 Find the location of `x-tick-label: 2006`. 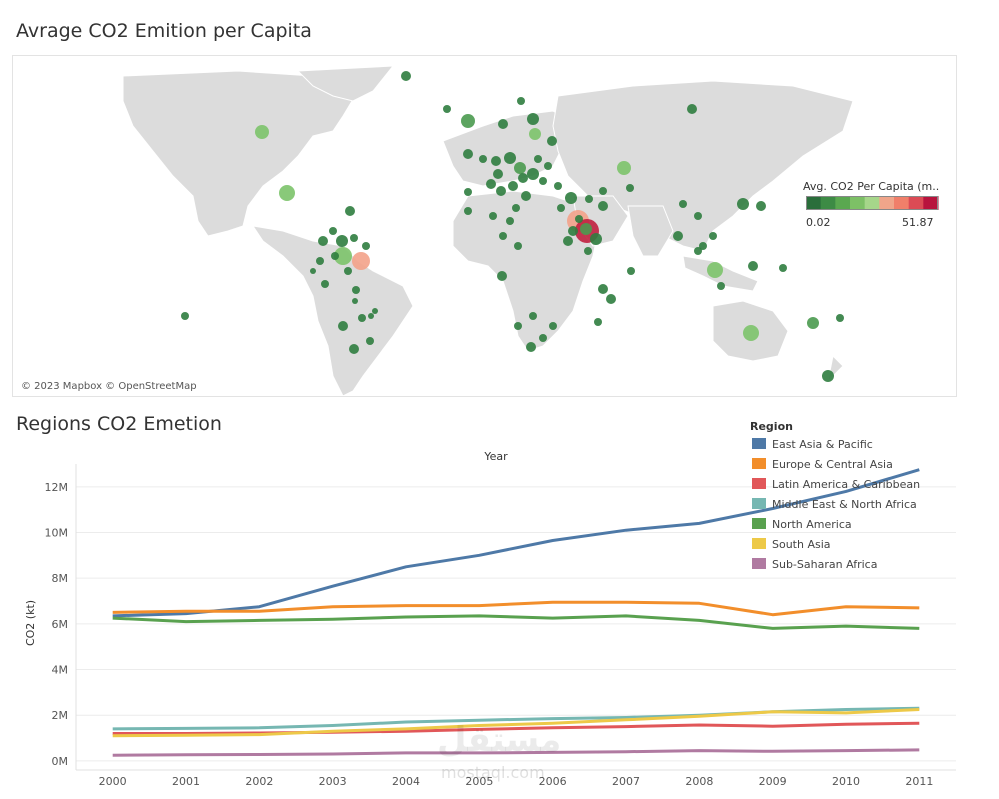

x-tick-label: 2006 is located at coordinates (553, 781).